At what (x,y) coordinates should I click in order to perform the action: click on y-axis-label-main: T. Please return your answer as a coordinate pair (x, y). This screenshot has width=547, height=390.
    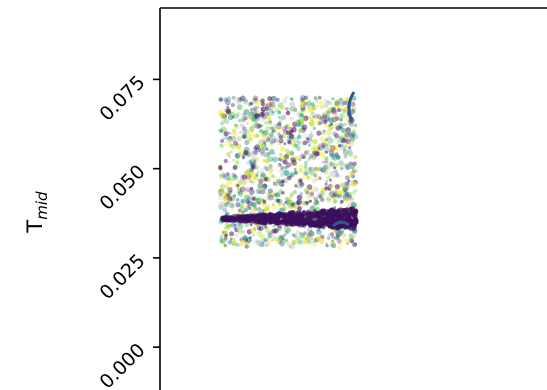
    Looking at the image, I should click on (35, 227).